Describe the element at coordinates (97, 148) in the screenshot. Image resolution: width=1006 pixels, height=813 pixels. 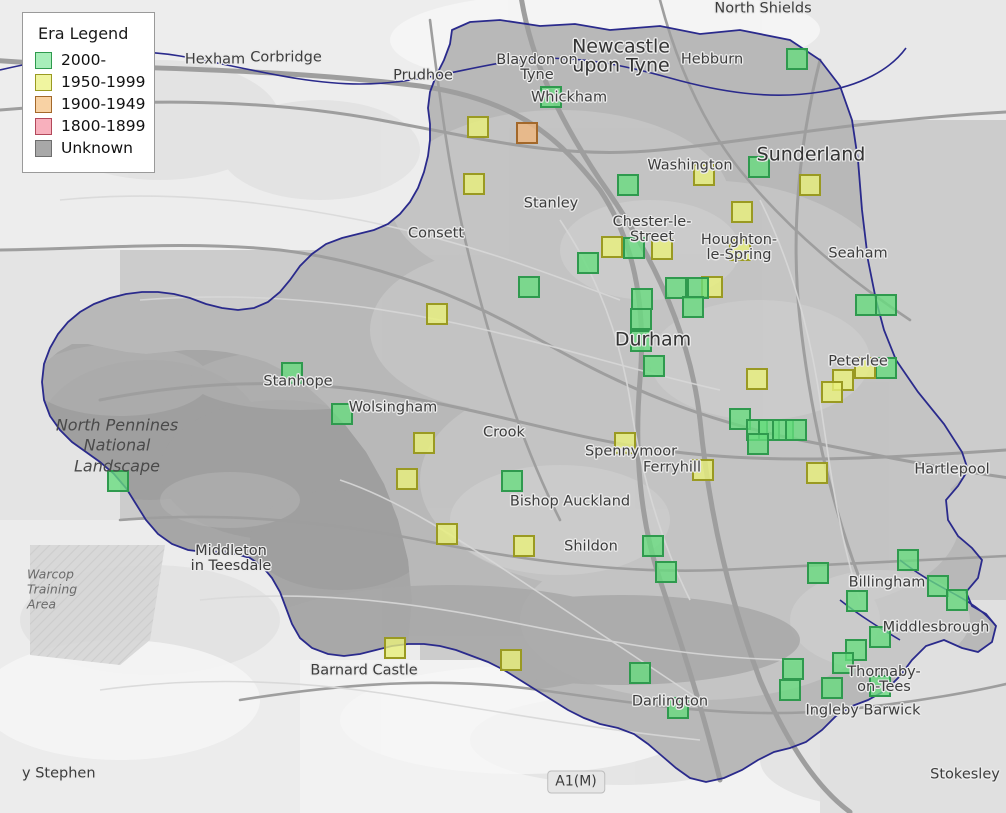
I see `legend-item-label: Unknown` at that location.